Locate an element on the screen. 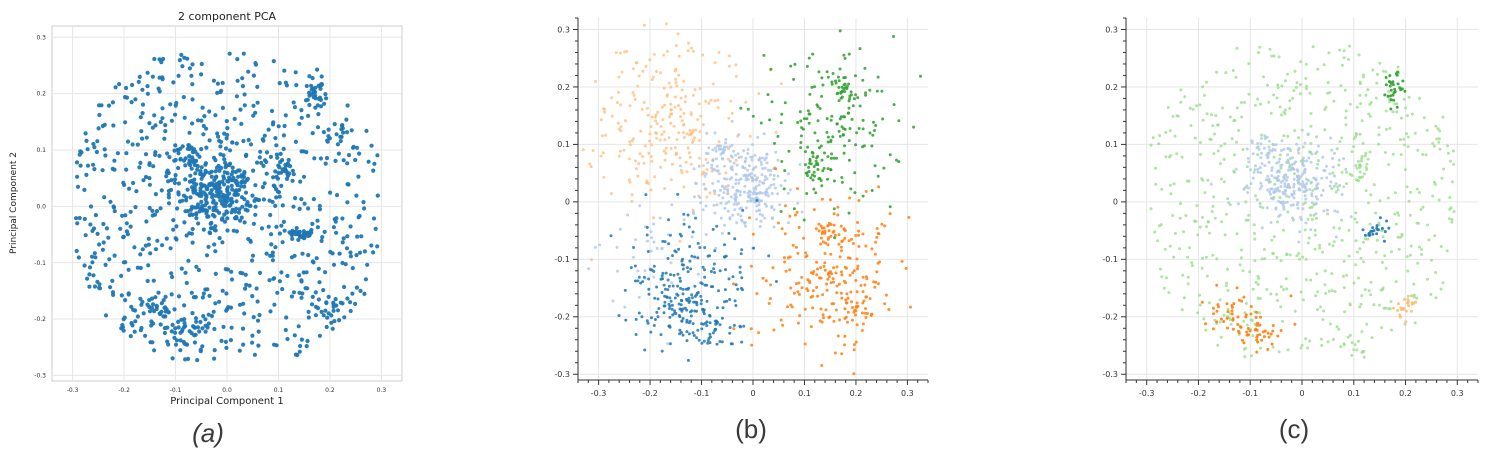  x-tick-label: -0.2 is located at coordinates (124, 390).